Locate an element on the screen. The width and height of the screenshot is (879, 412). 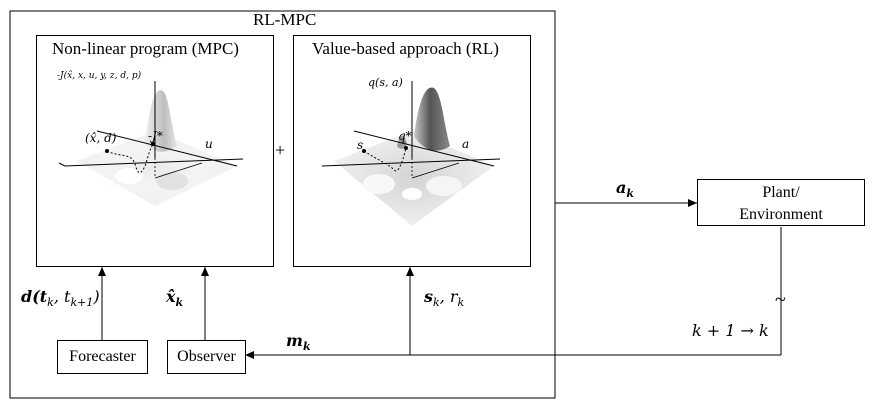
mpc-axis-u-label: u is located at coordinates (209, 144).